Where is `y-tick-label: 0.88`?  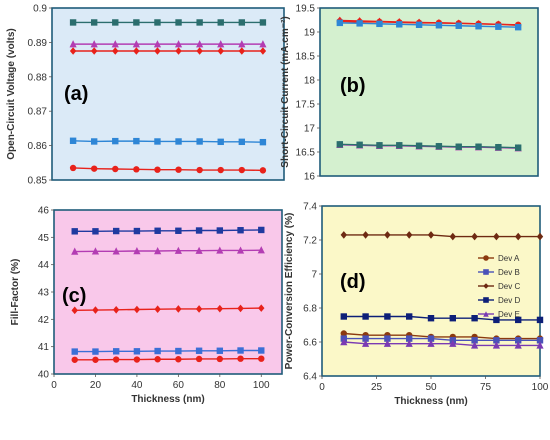 y-tick-label: 0.88 is located at coordinates (38, 77).